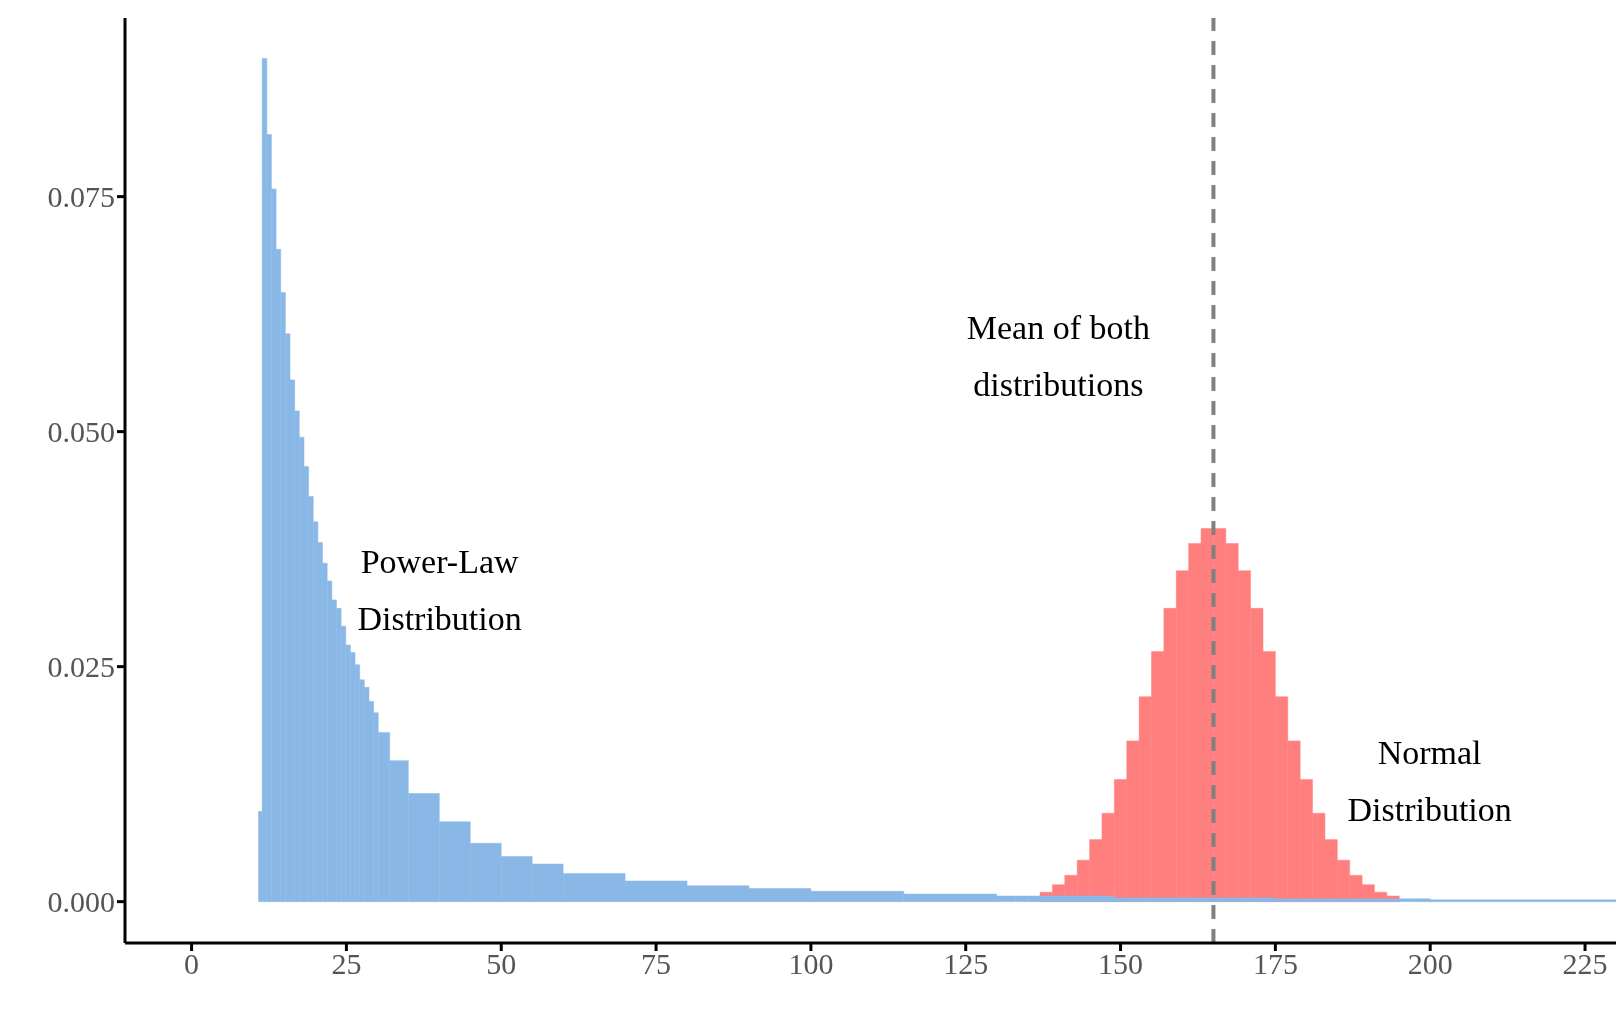  I want to click on y-tick-label: 0.050, so click(81, 432).